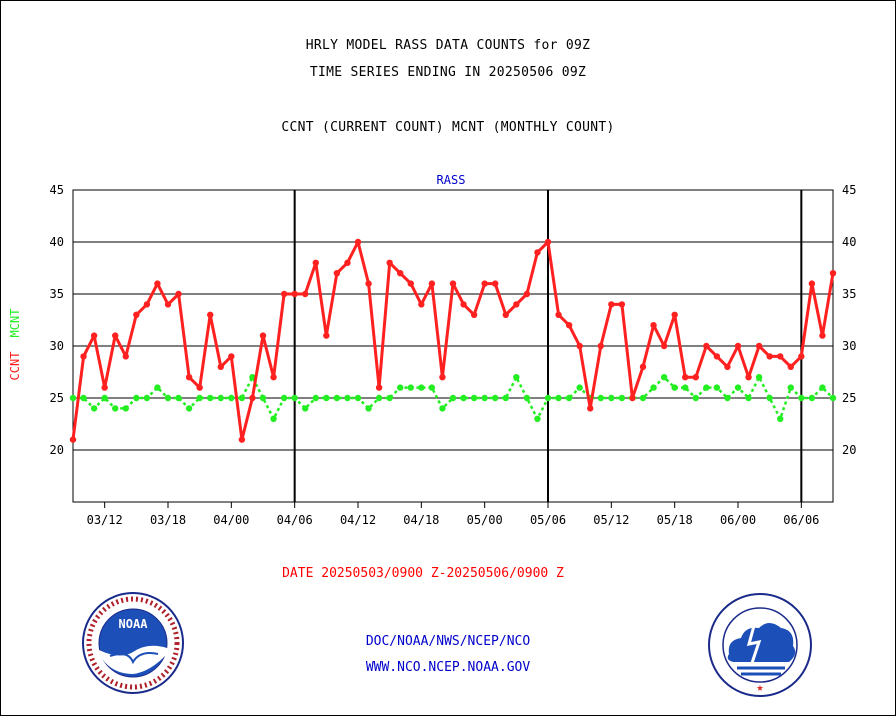  What do you see at coordinates (849, 450) in the screenshot?
I see `y-tick-right-20: 20` at bounding box center [849, 450].